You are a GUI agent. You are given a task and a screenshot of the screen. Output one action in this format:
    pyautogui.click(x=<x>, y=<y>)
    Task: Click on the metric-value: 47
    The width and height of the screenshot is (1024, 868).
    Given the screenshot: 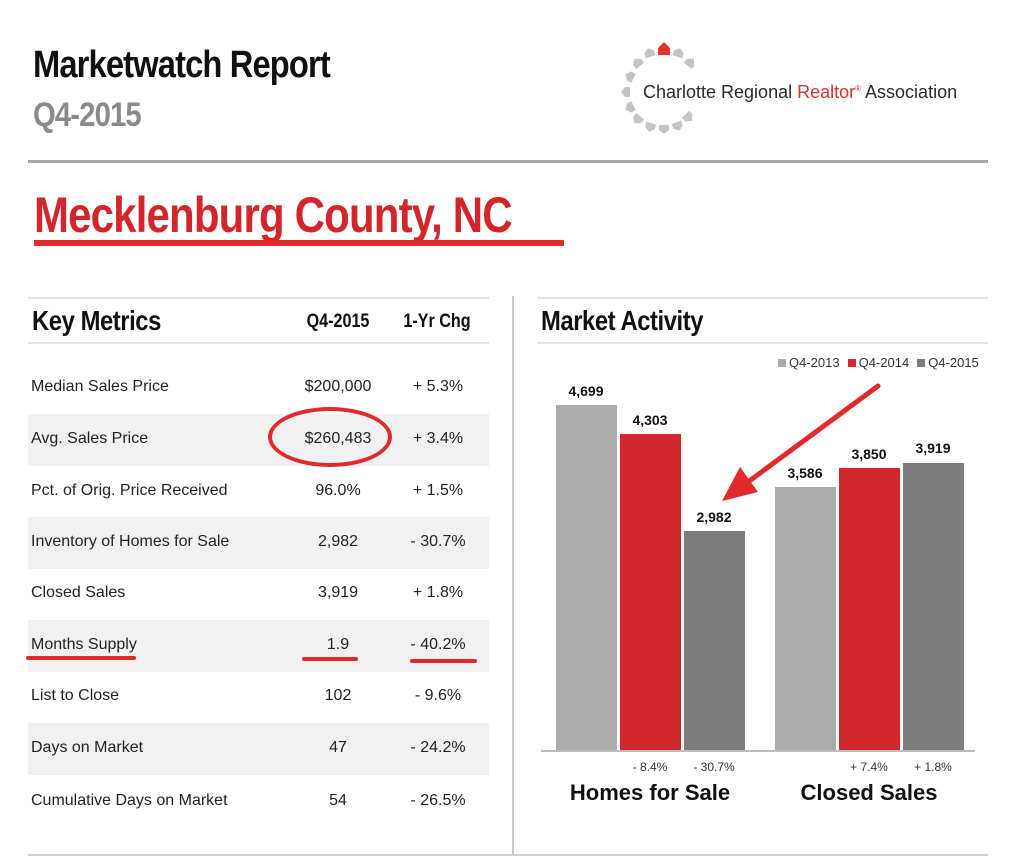 What is the action you would take?
    pyautogui.click(x=338, y=747)
    